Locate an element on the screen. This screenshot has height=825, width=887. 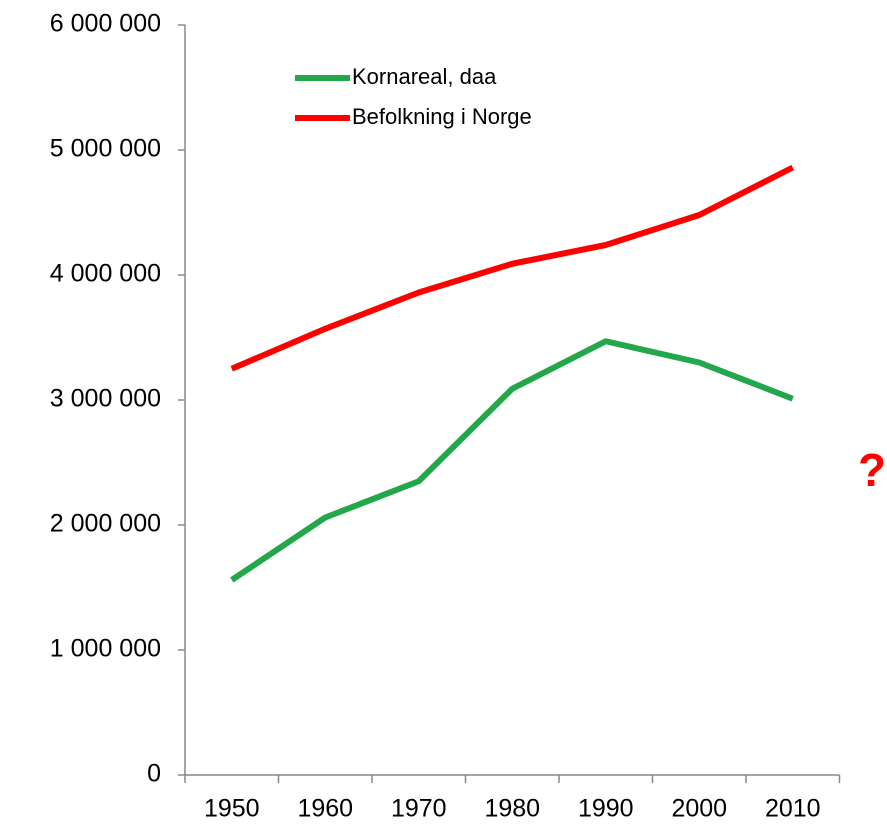
x-tick-label: 1970 is located at coordinates (419, 809).